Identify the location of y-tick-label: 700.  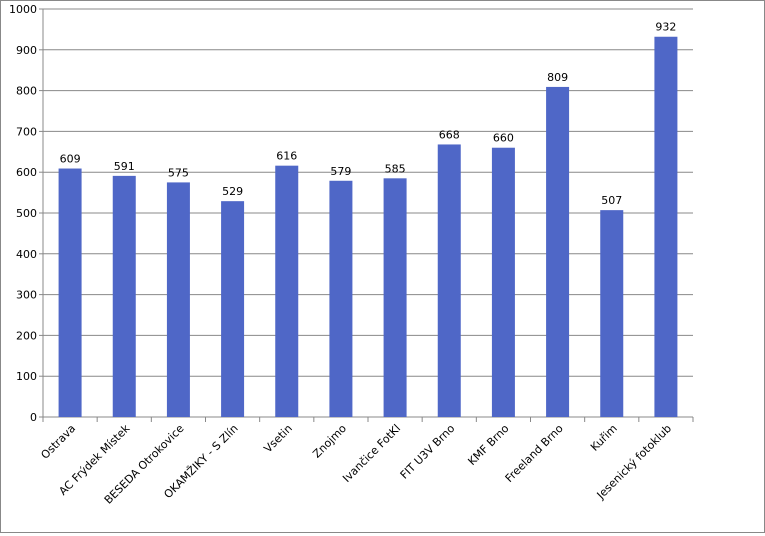
(26, 131).